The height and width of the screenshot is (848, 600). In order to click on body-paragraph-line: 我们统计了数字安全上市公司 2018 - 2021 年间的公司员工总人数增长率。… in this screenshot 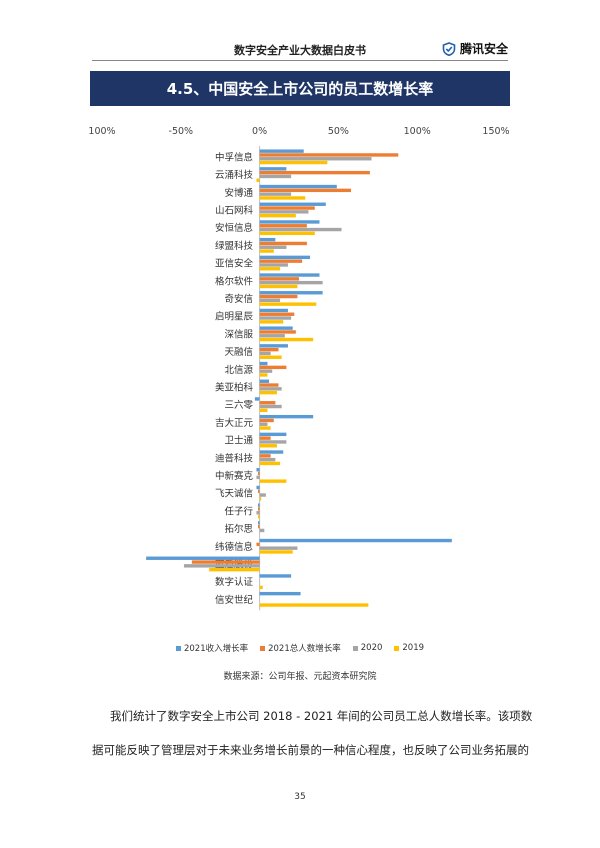, I will do `click(321, 716)`.